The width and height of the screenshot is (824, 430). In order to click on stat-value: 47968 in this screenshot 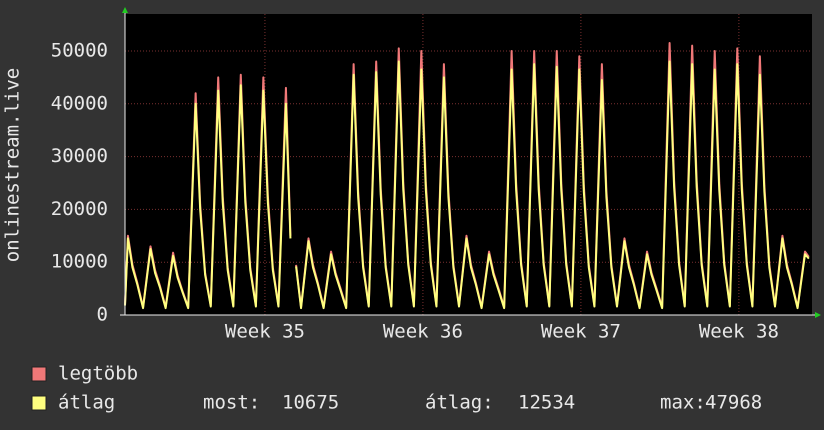, I will do `click(733, 403)`.